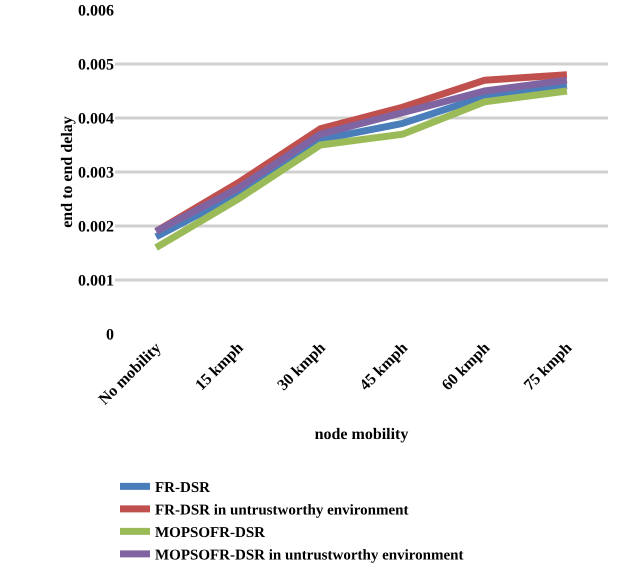  I want to click on legend-label: FR-DSR in untrustworthy environment, so click(281, 510).